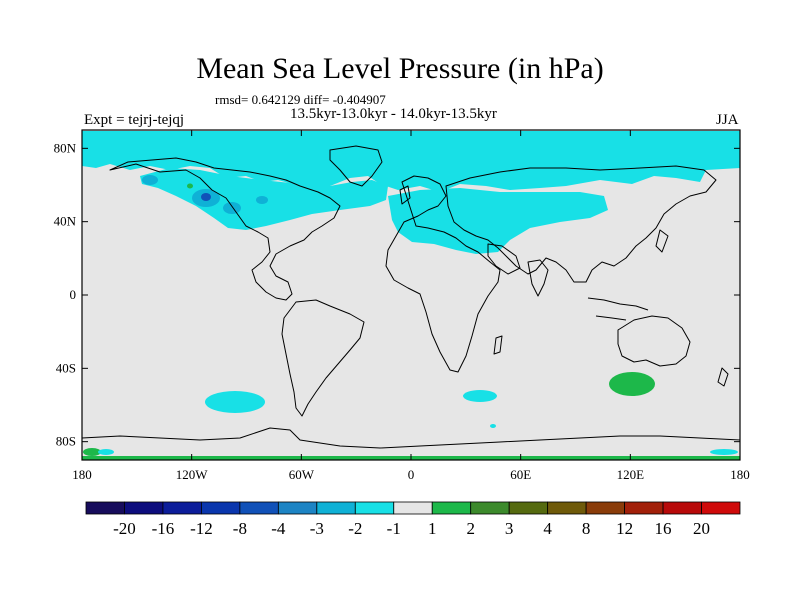  I want to click on india-coast, so click(538, 278).